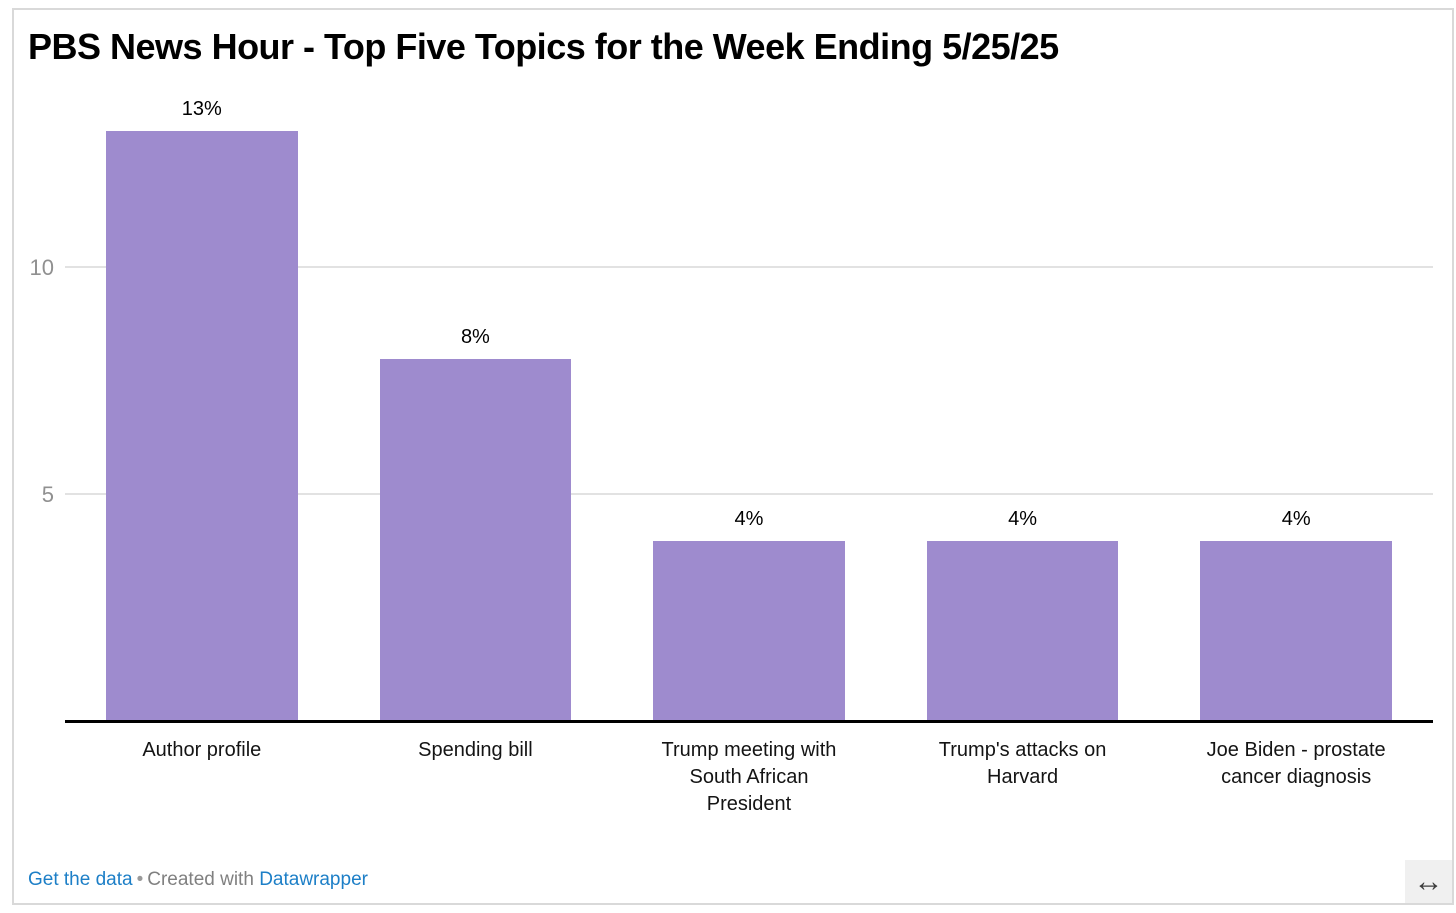  I want to click on datawrapper-link: Datawrapper, so click(313, 879).